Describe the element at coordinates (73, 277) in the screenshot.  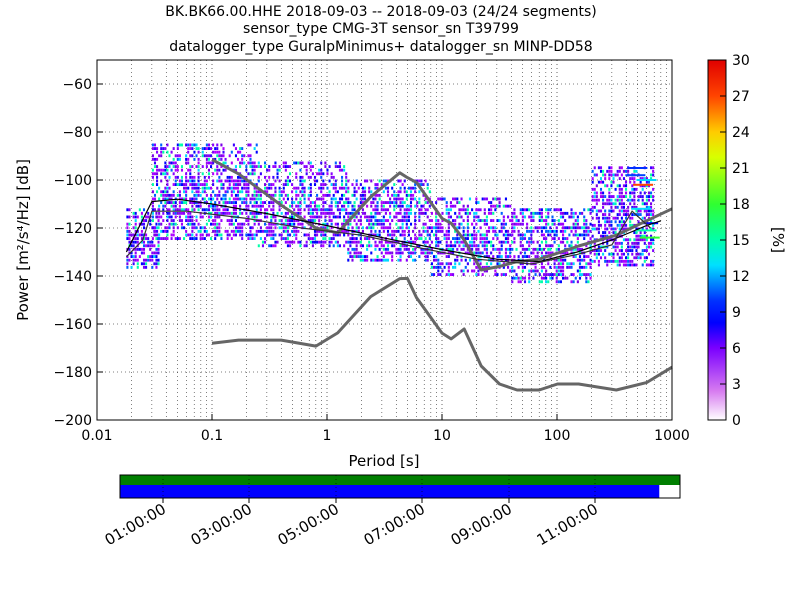
I see `y-tick-label: −140` at that location.